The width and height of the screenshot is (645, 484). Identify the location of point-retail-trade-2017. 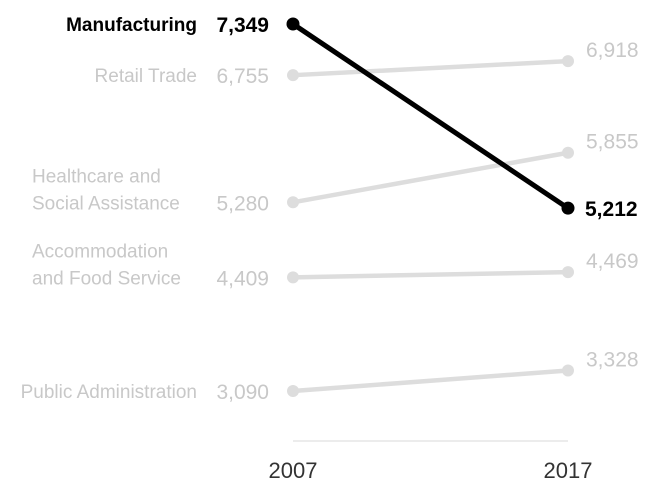
(568, 61).